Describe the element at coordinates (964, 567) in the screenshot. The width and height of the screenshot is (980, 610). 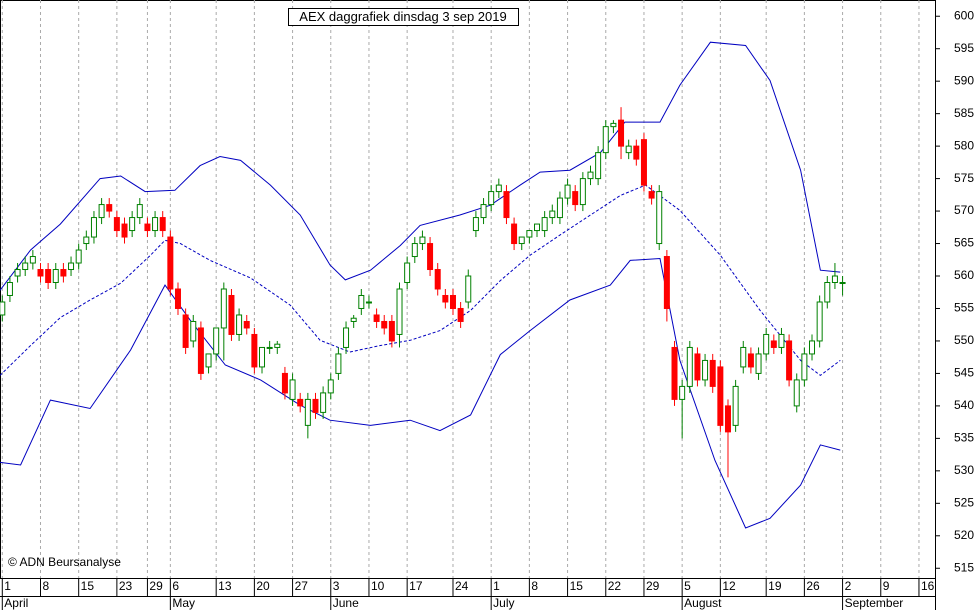
I see `y-tick-label: 515` at that location.